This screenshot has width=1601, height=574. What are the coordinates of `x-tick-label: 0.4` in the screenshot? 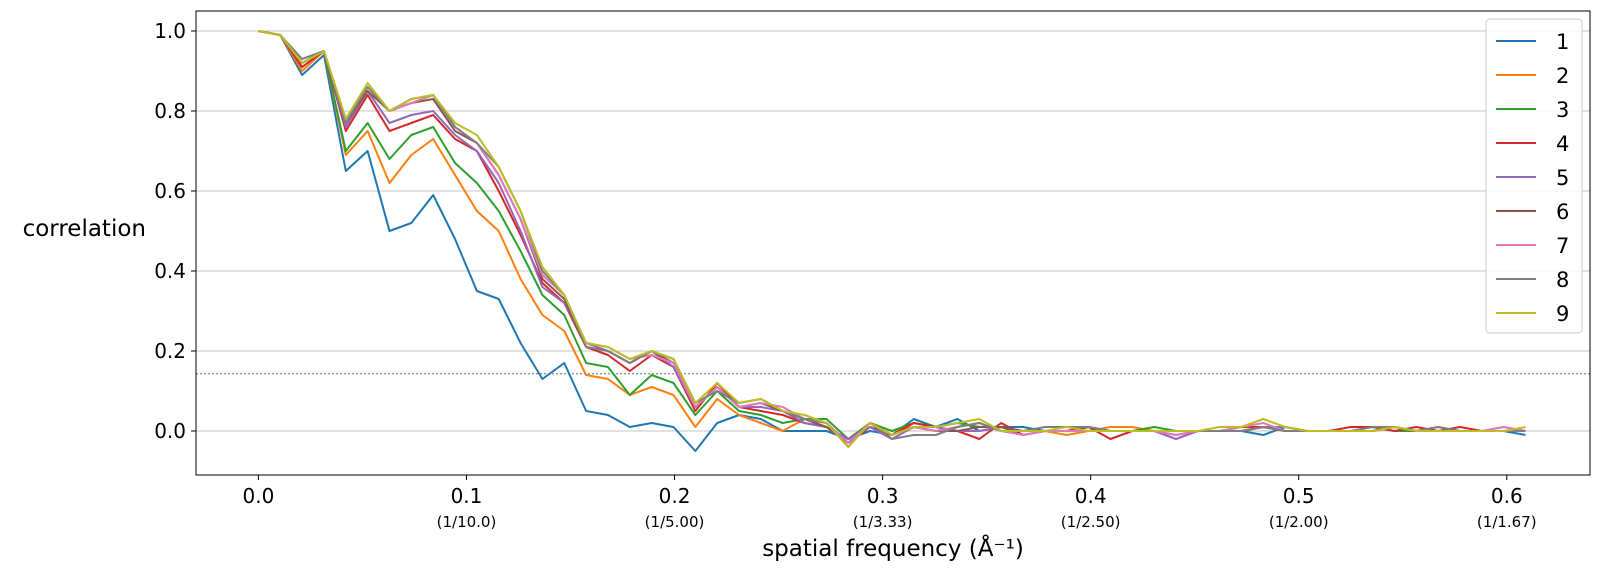 It's located at (1091, 496).